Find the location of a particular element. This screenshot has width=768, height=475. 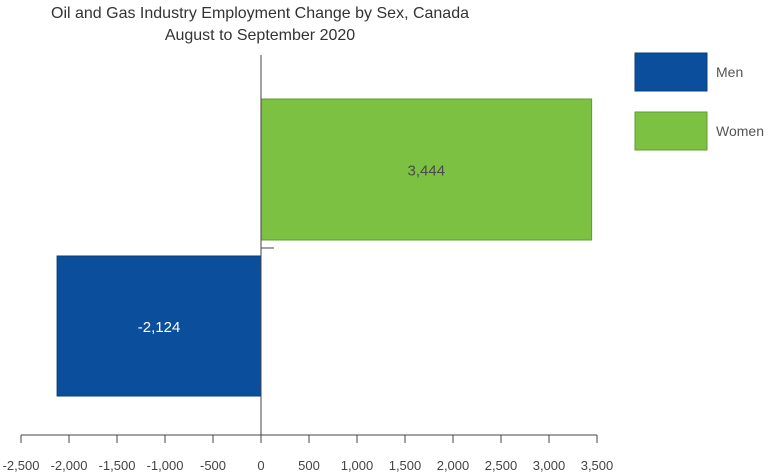

x-tick-label: 3,500 is located at coordinates (597, 465).